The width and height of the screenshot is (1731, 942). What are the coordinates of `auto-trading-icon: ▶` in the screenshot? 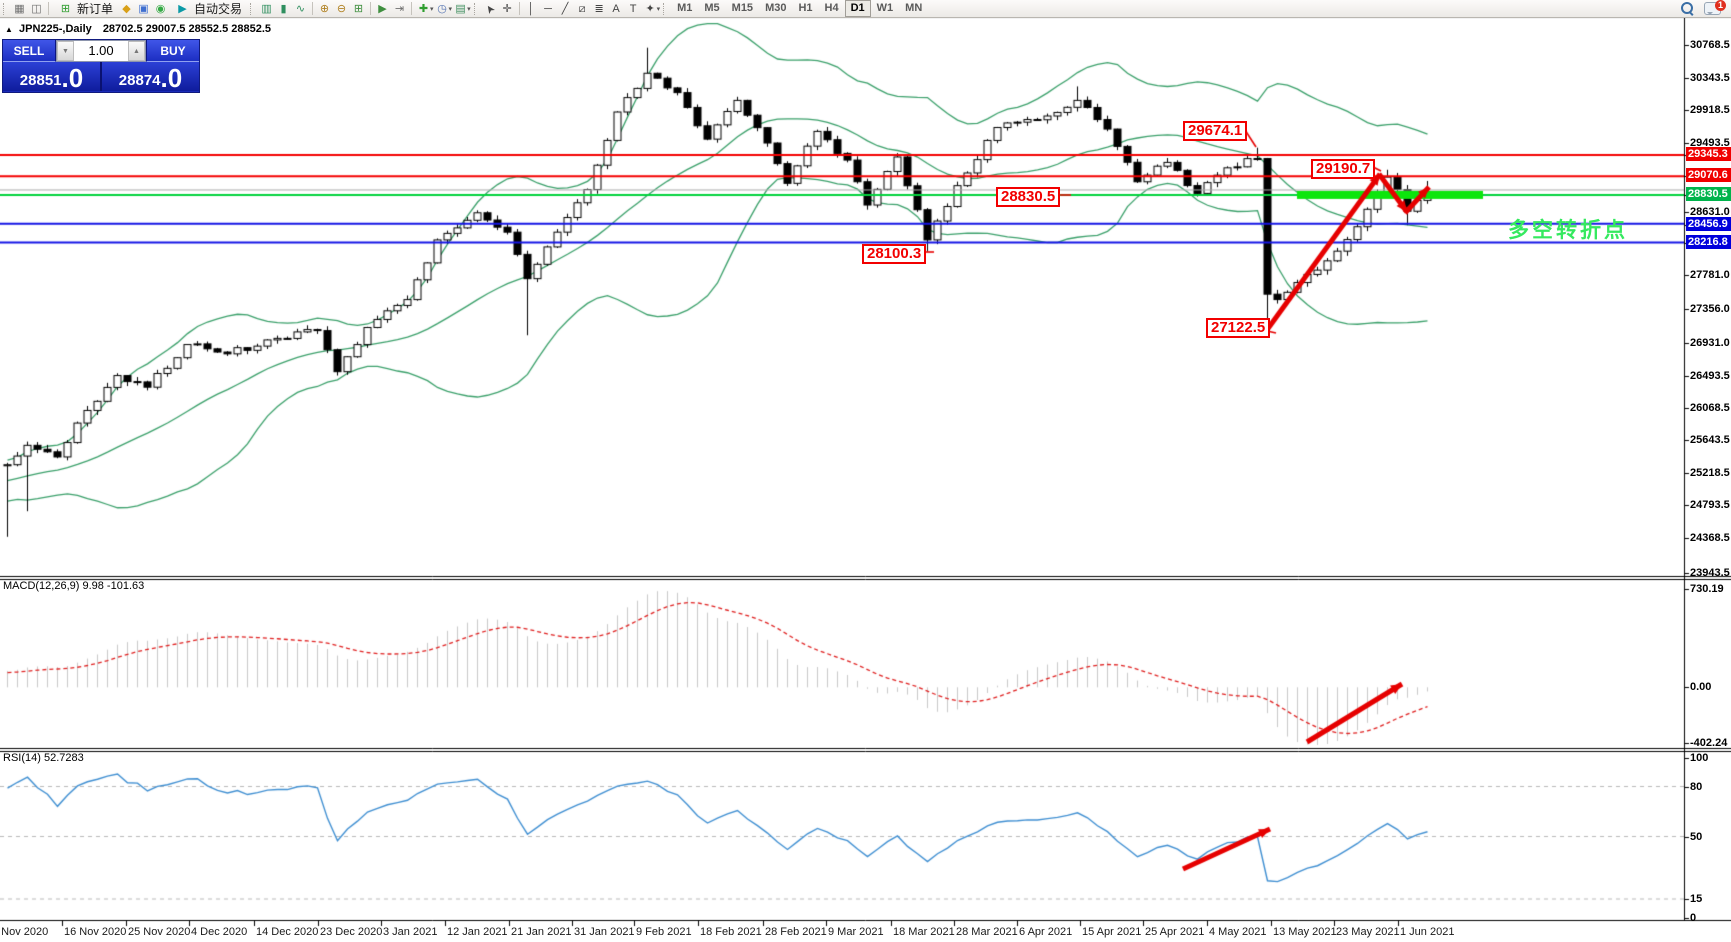 It's located at (182, 8).